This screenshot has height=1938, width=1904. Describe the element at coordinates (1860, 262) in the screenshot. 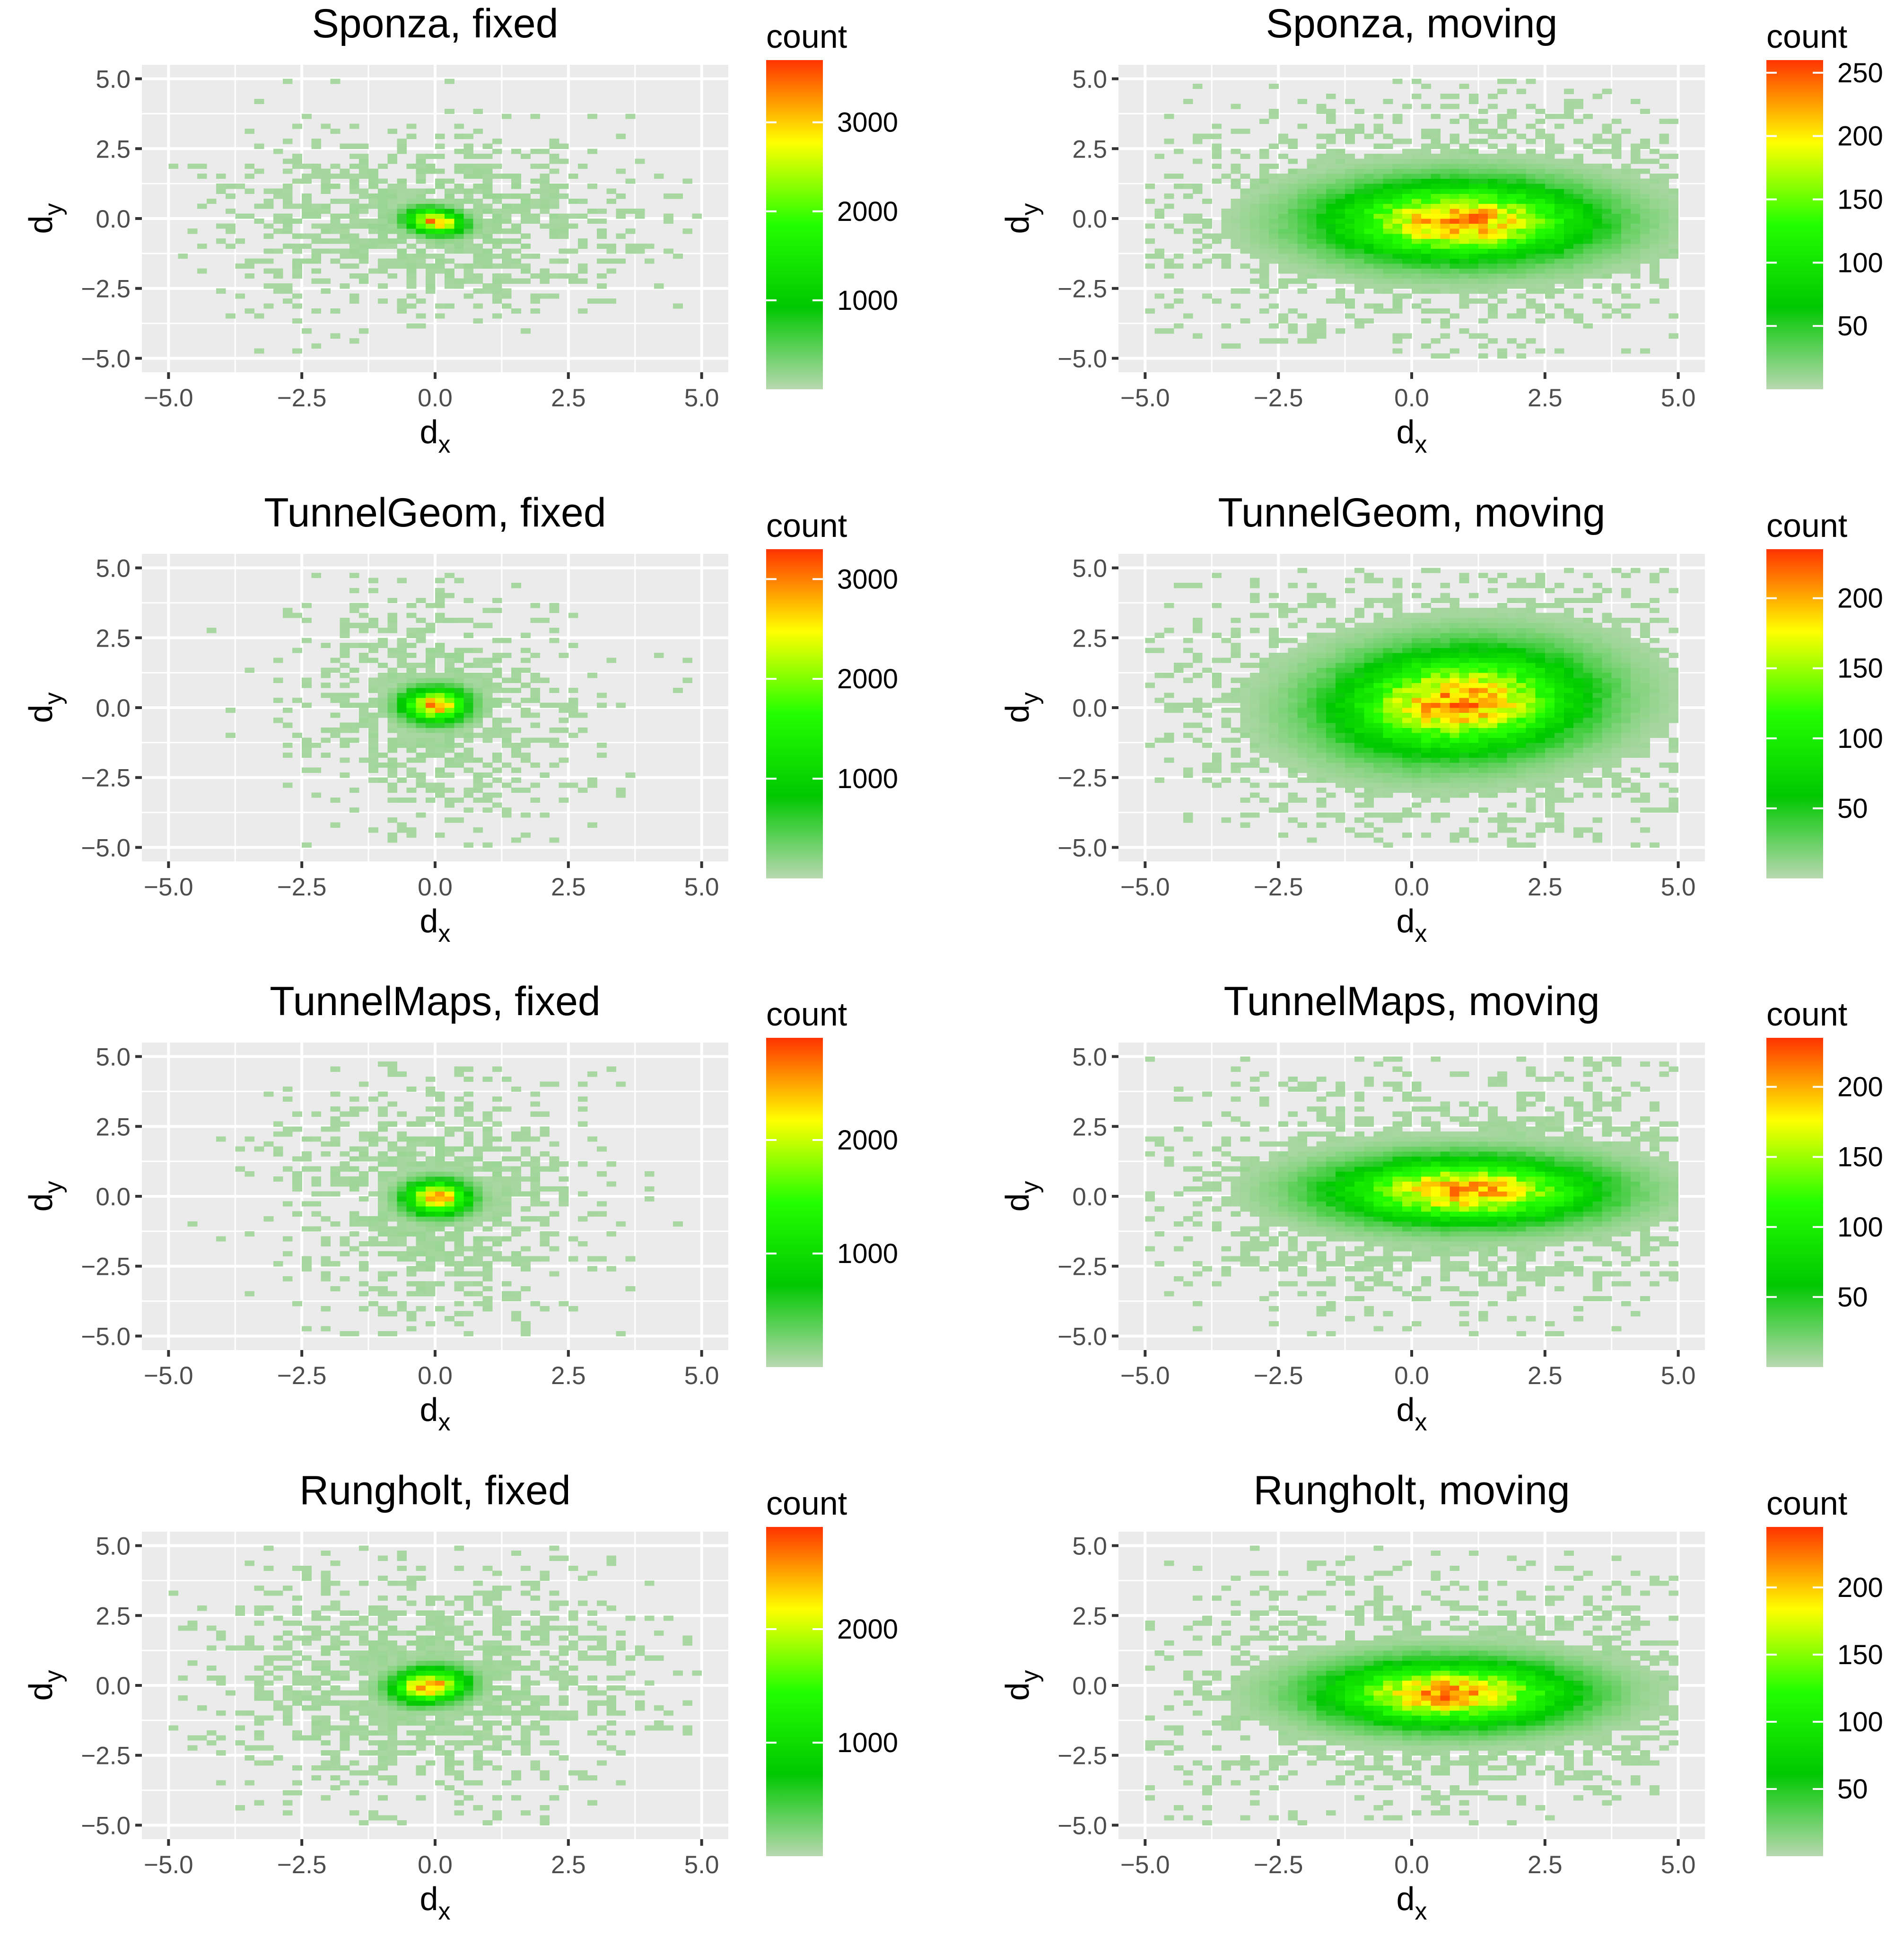

I see `colorbar-label: 100` at that location.